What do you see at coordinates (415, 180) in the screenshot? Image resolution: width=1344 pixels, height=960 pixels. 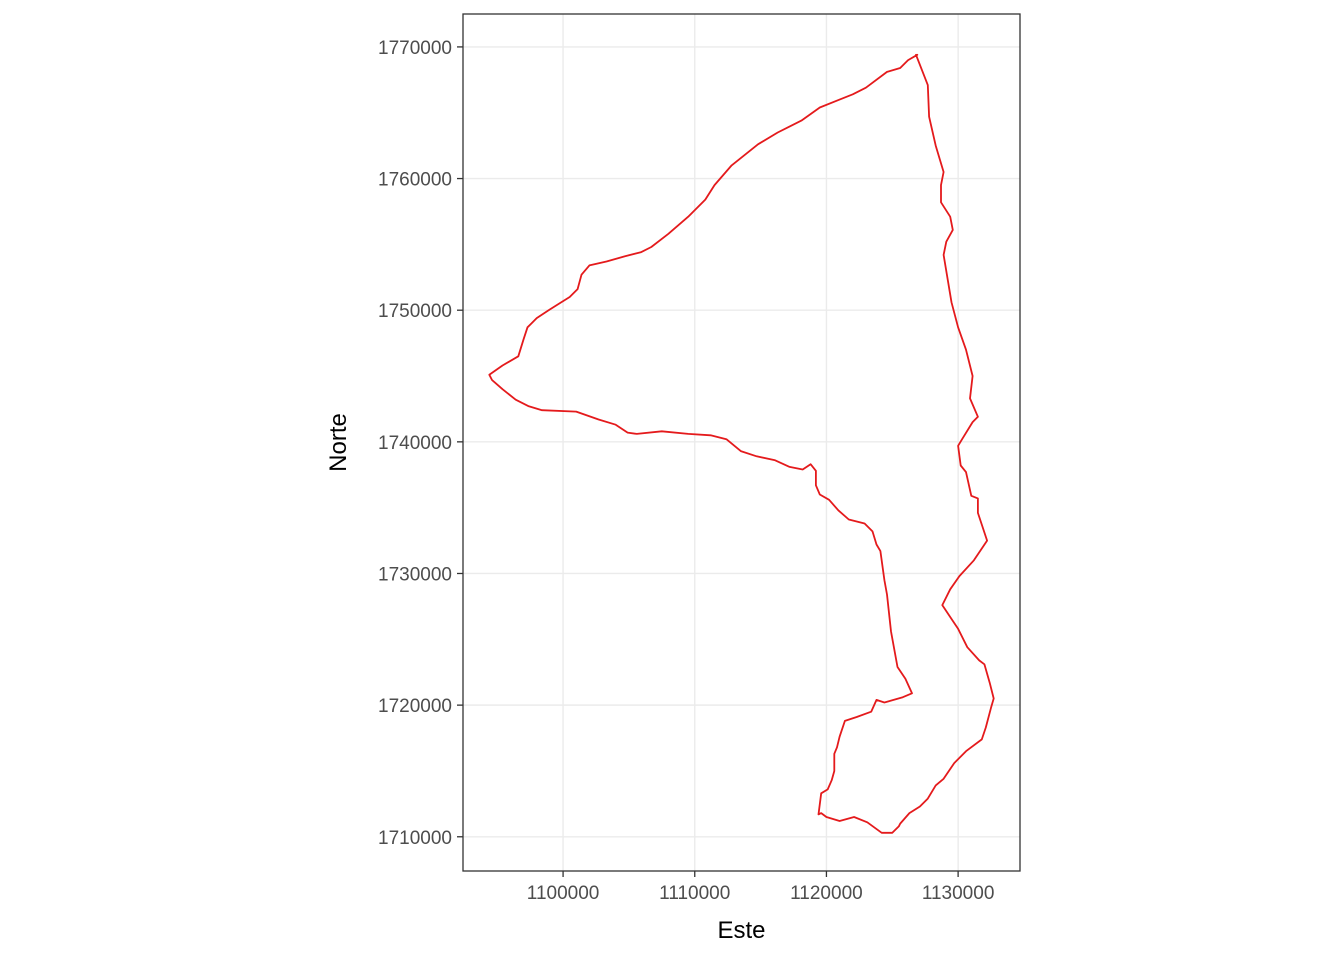 I see `y-tick-label: 1760000` at bounding box center [415, 180].